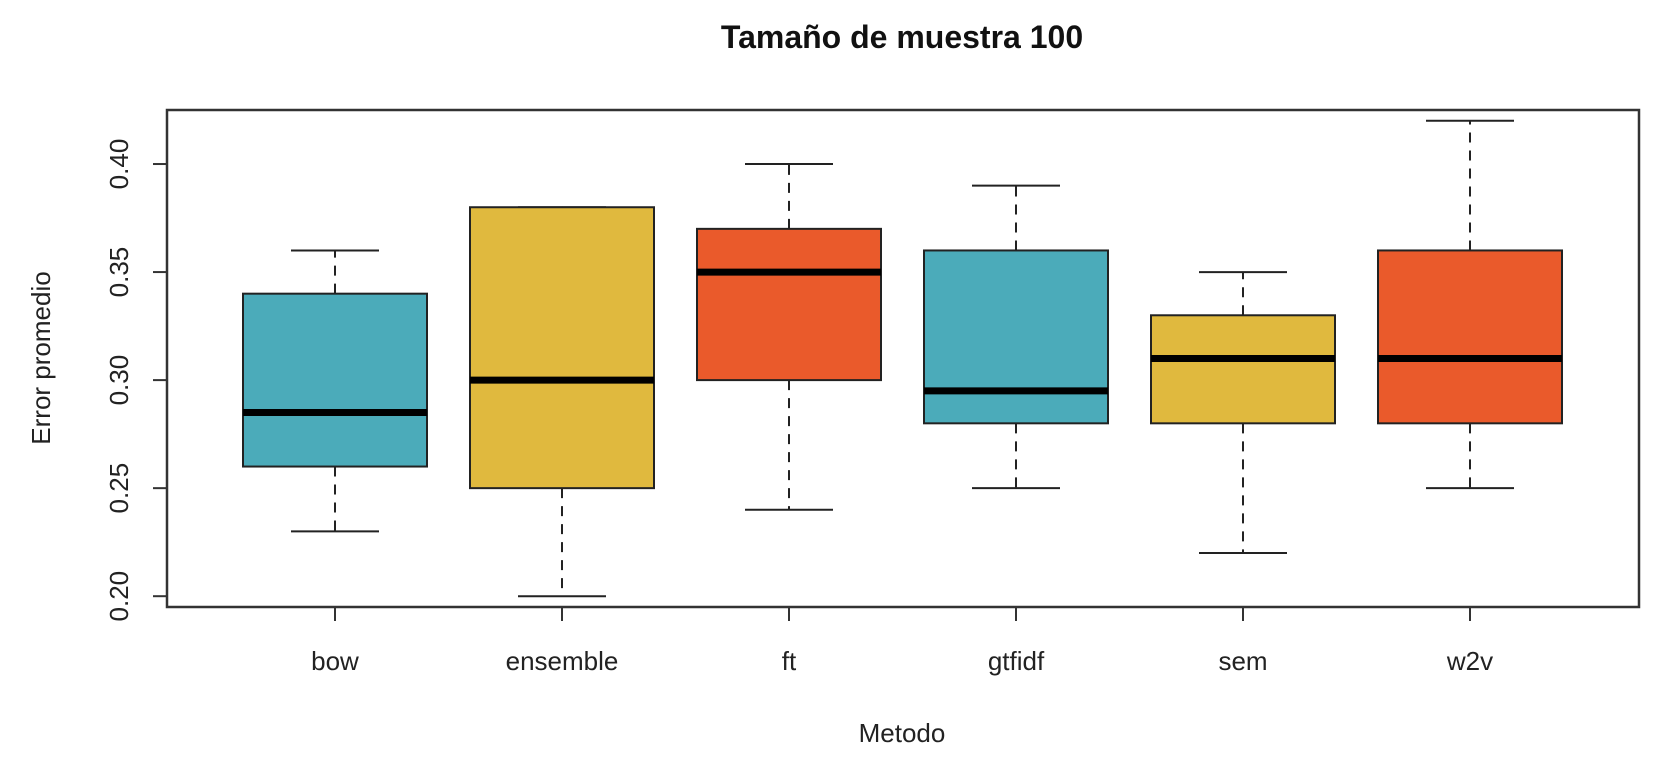 Image resolution: width=1654 pixels, height=760 pixels. What do you see at coordinates (902, 733) in the screenshot?
I see `x-axis-label: Metodo` at bounding box center [902, 733].